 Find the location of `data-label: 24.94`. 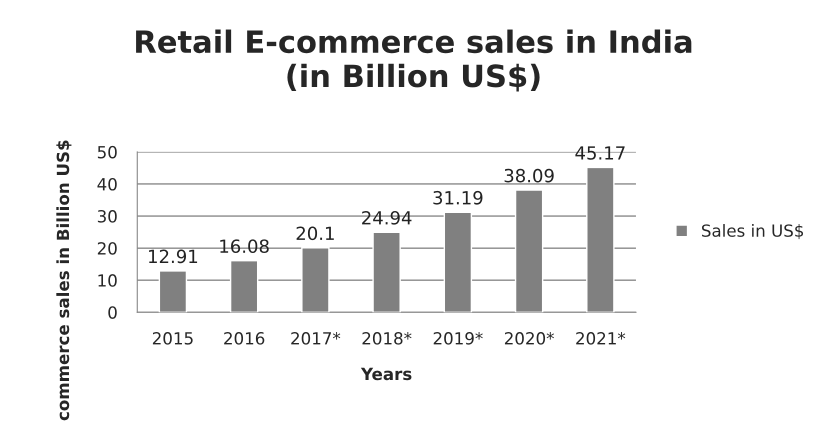

data-label: 24.94 is located at coordinates (387, 217).